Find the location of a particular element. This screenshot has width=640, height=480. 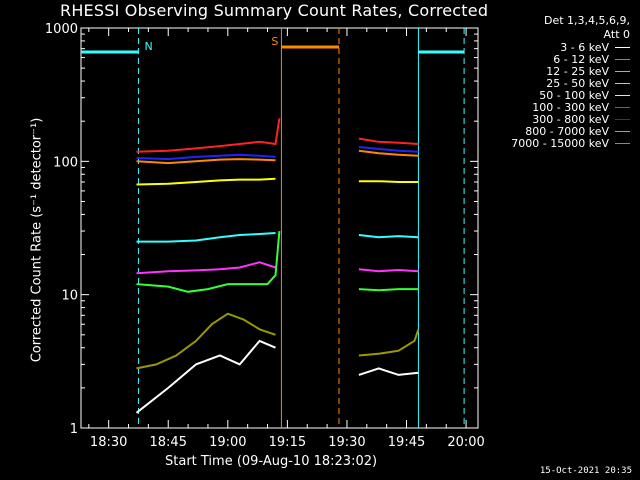

y-tick-label: 10 is located at coordinates (69, 296).